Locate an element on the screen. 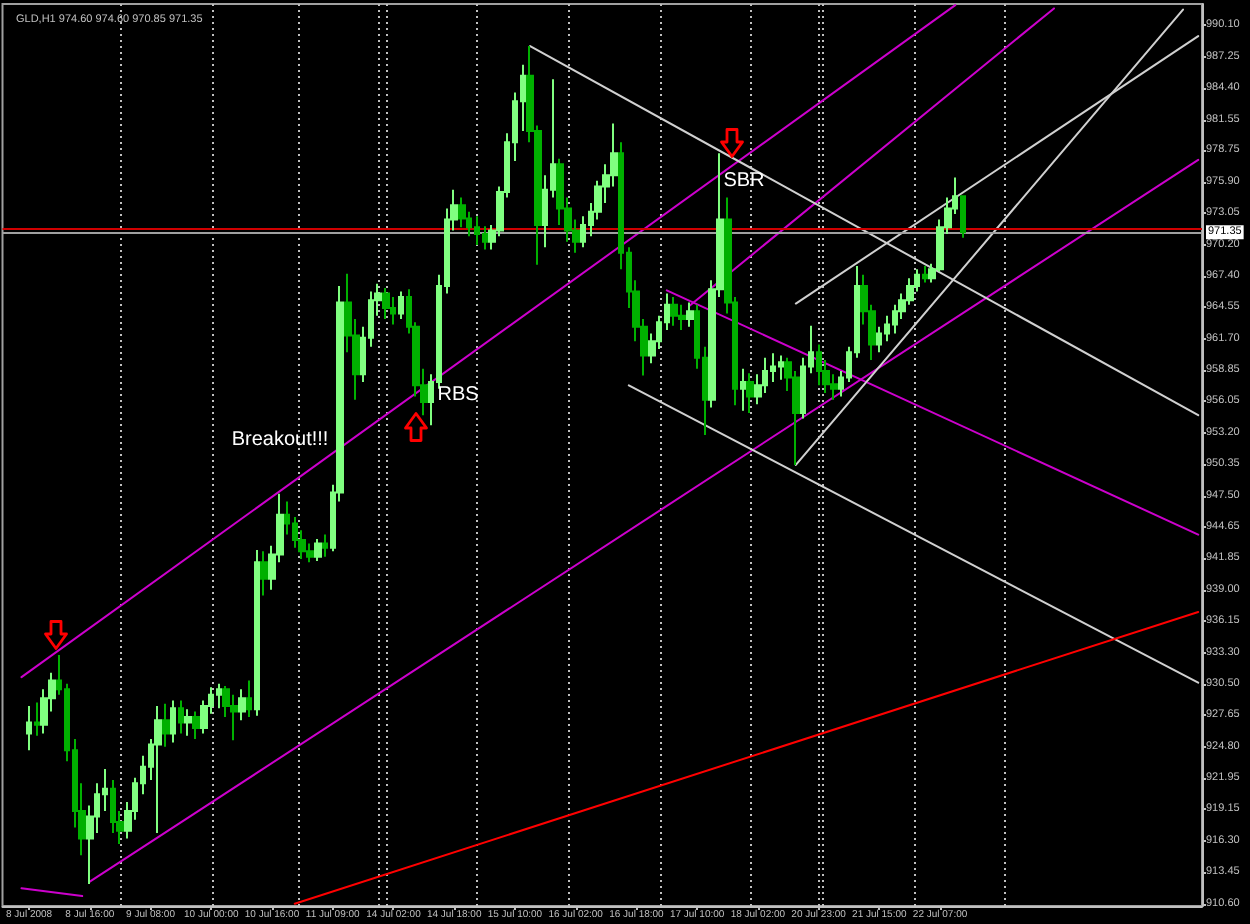 The width and height of the screenshot is (1250, 924). annotation: SBR is located at coordinates (744, 181).